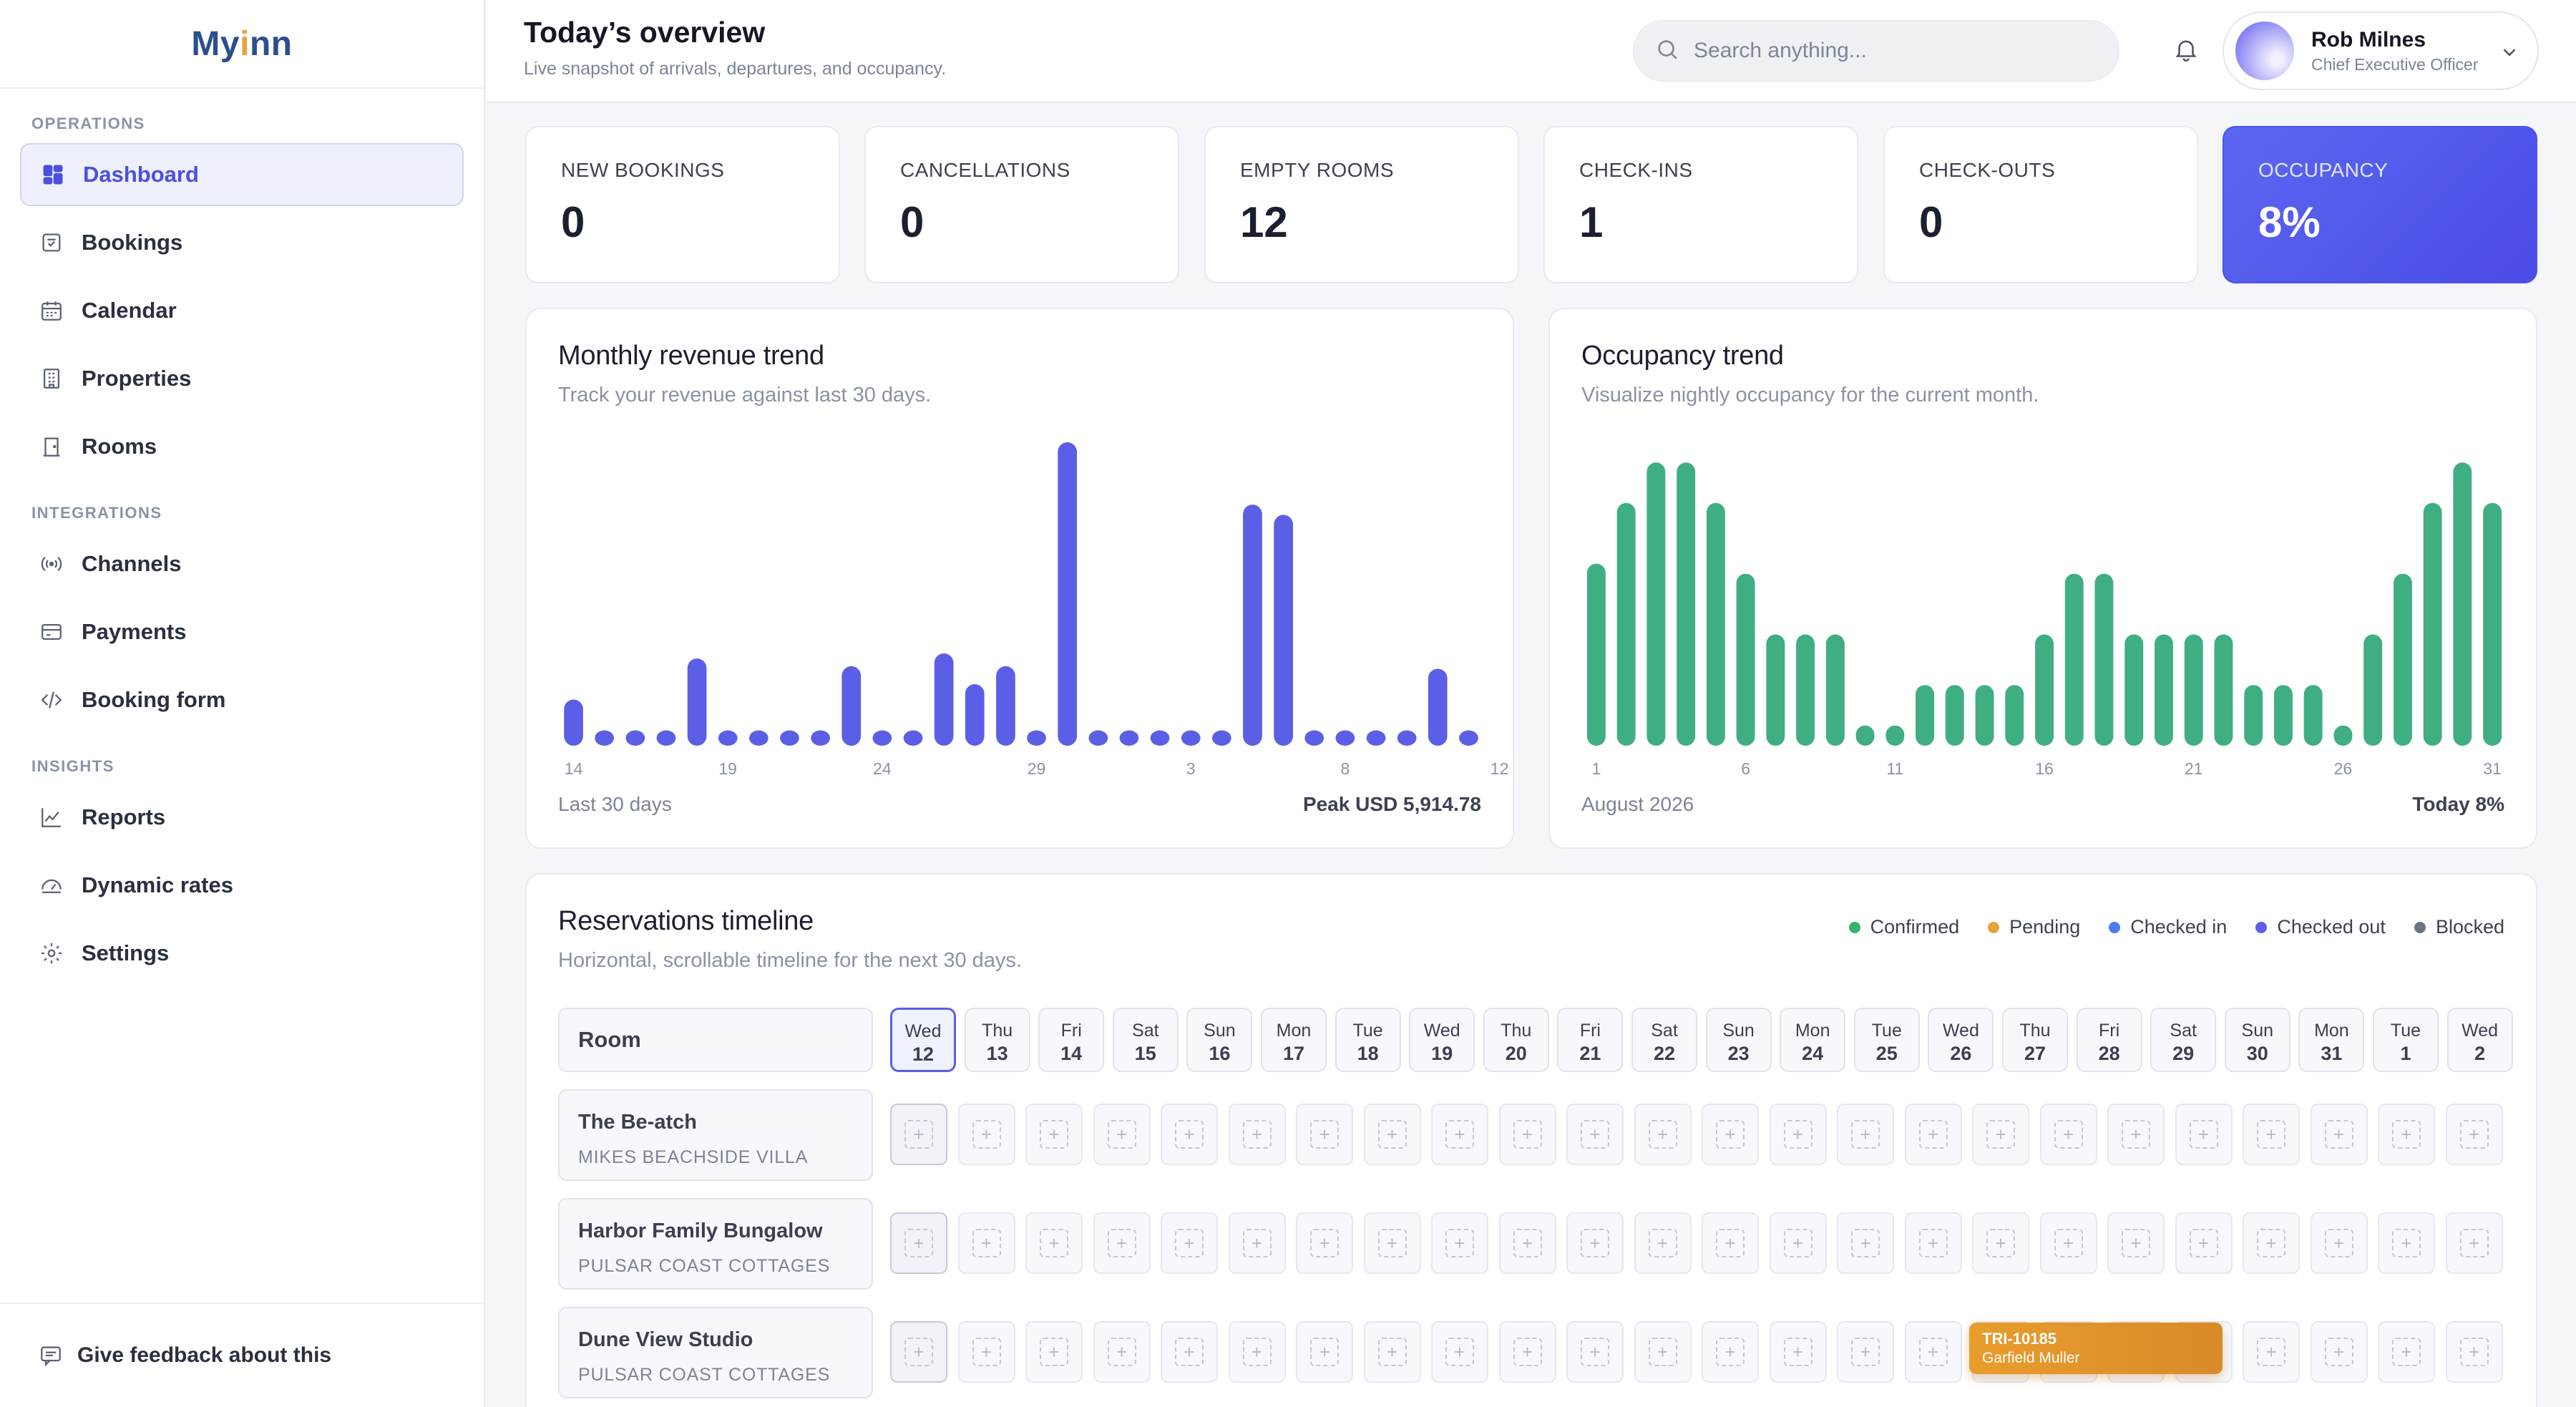 This screenshot has height=1407, width=2576. Describe the element at coordinates (1894, 51) in the screenshot. I see `search-input` at that location.